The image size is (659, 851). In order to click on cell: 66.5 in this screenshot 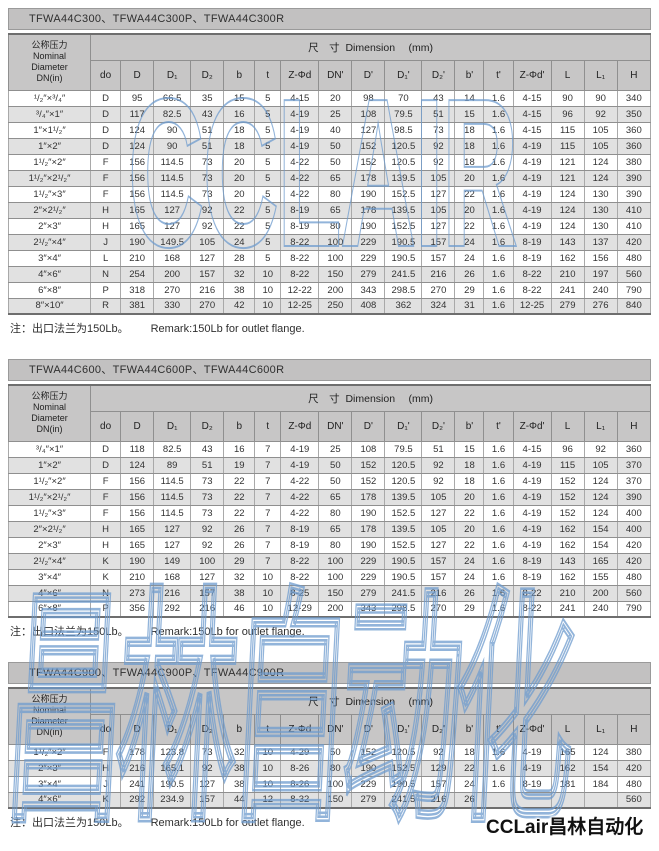, I will do `click(172, 98)`.